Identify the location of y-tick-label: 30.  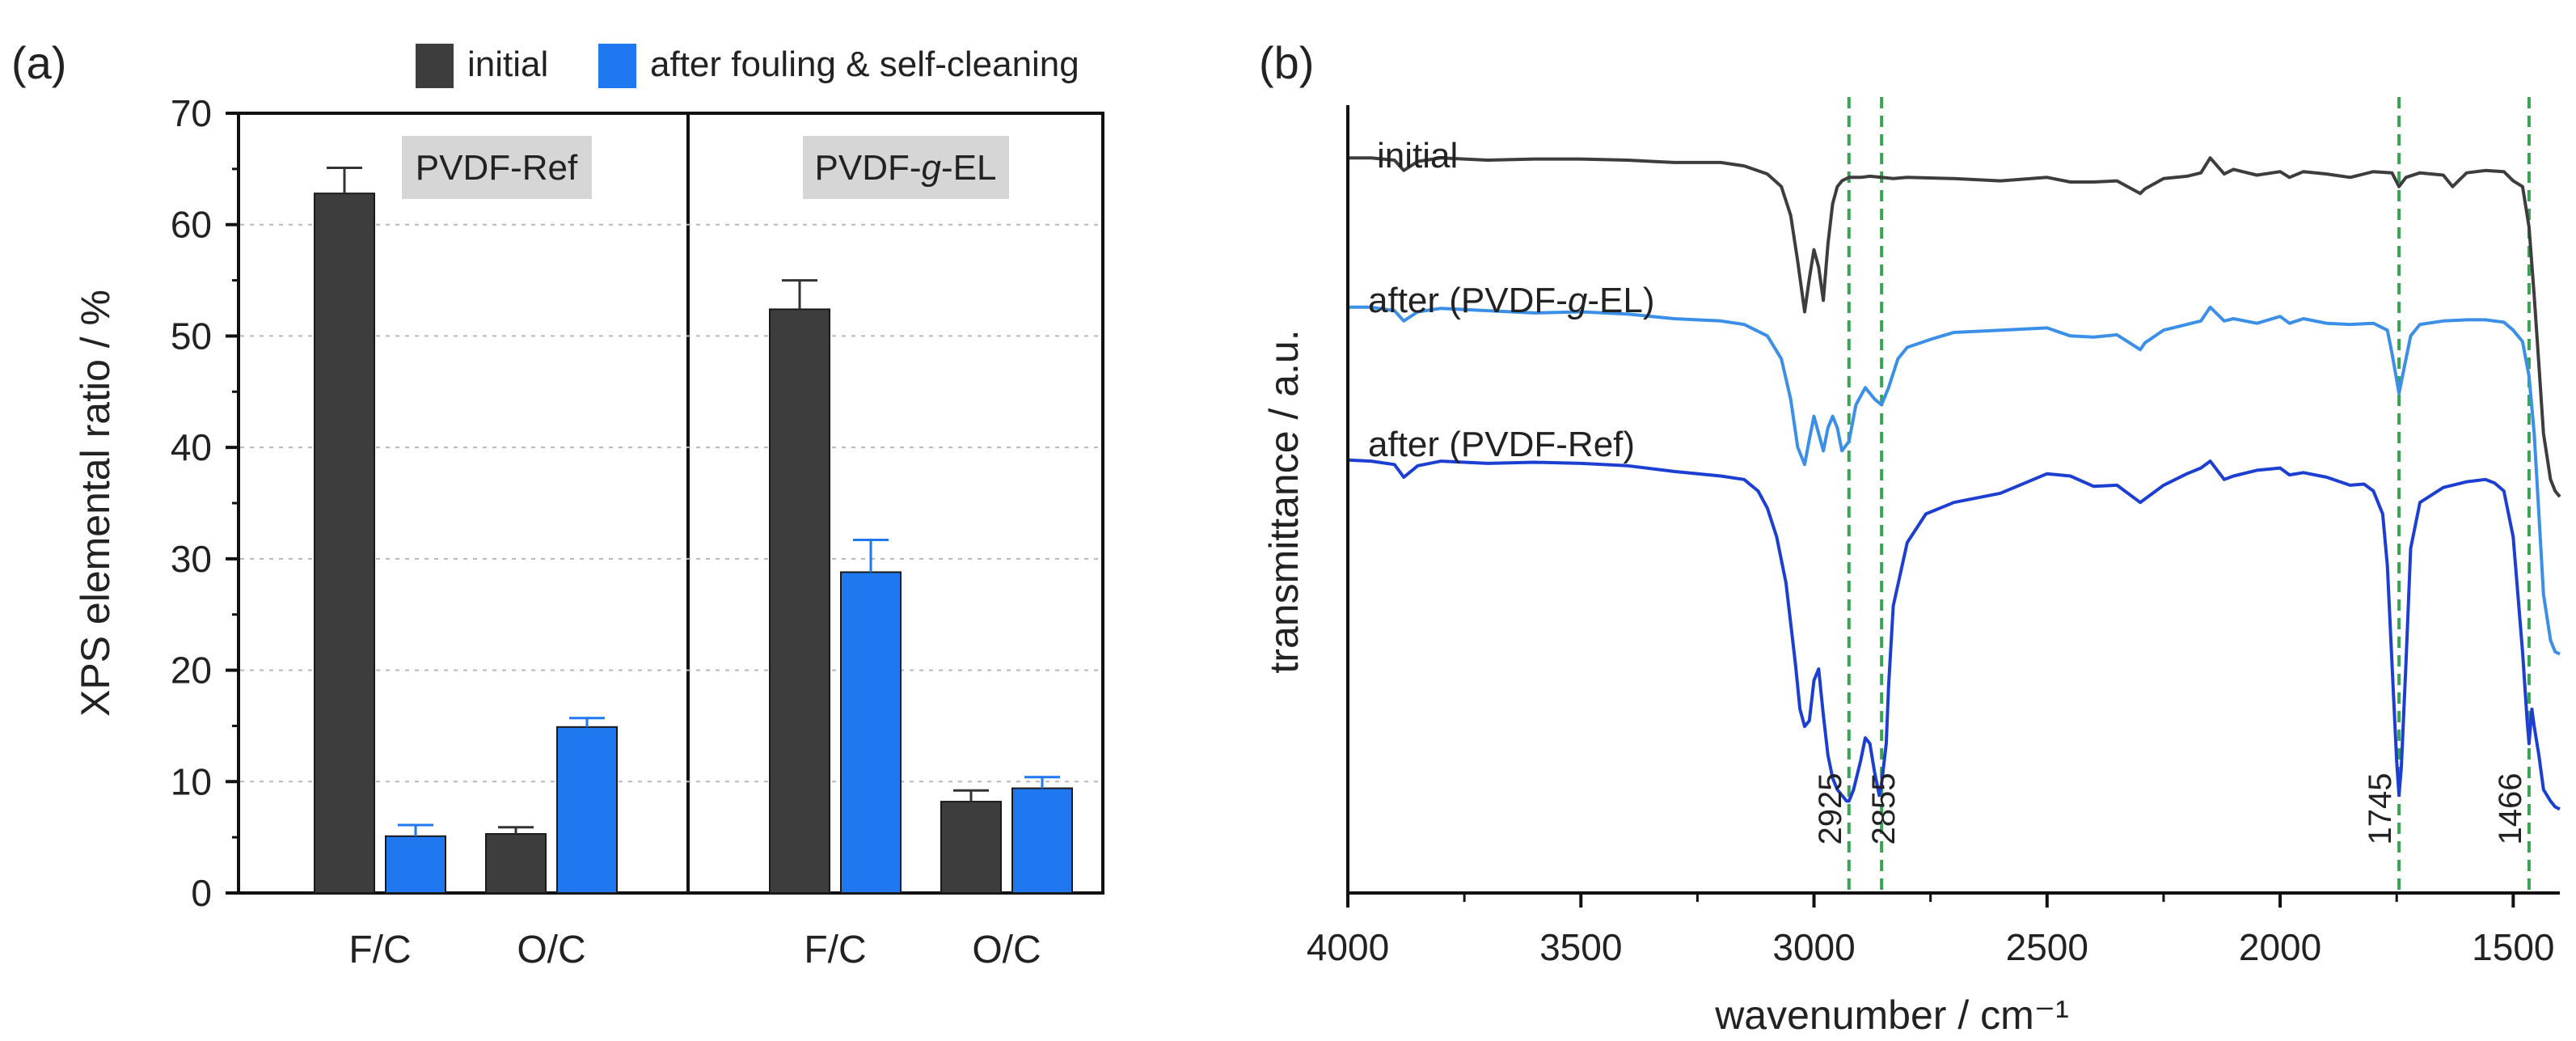
(191, 559).